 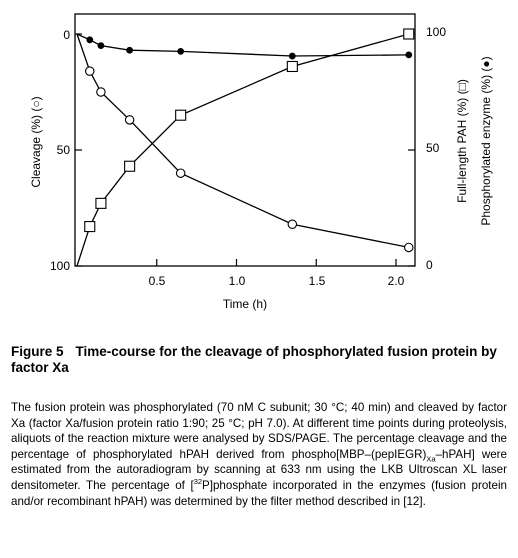 What do you see at coordinates (66, 35) in the screenshot?
I see `y-left-tick-label: 0` at bounding box center [66, 35].